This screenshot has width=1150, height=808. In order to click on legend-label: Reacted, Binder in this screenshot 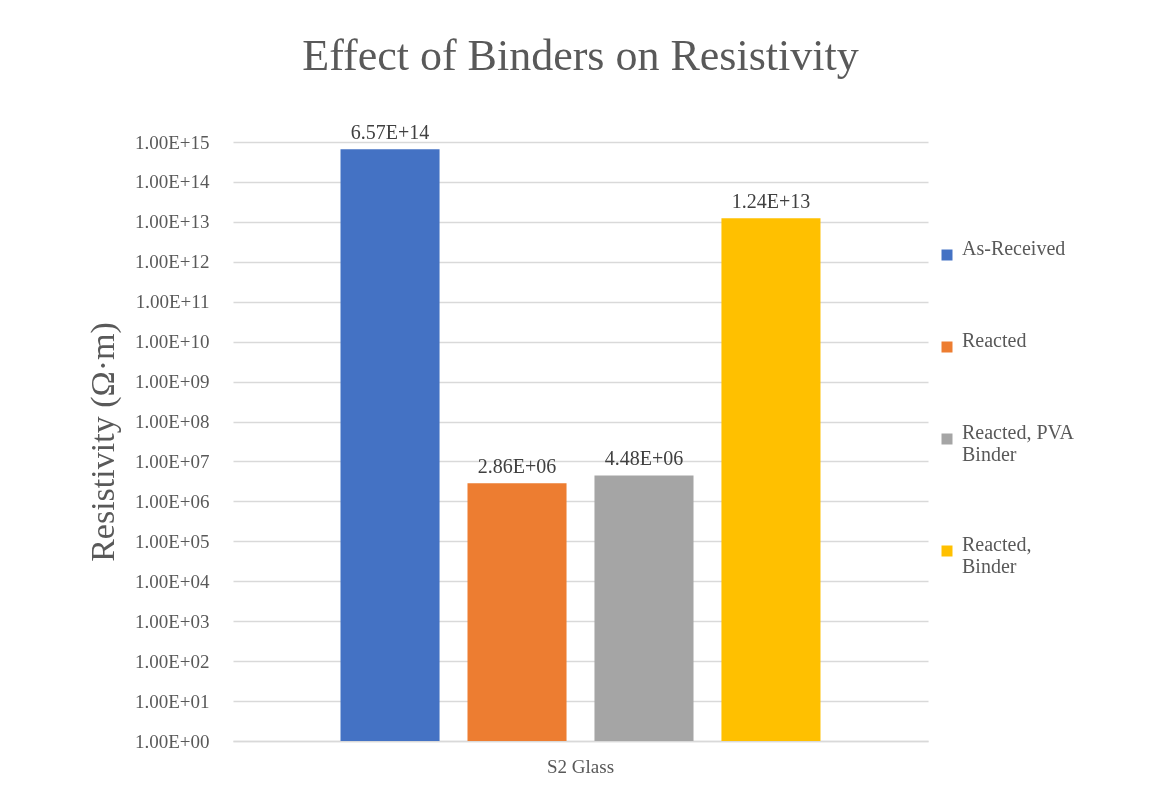, I will do `click(997, 555)`.